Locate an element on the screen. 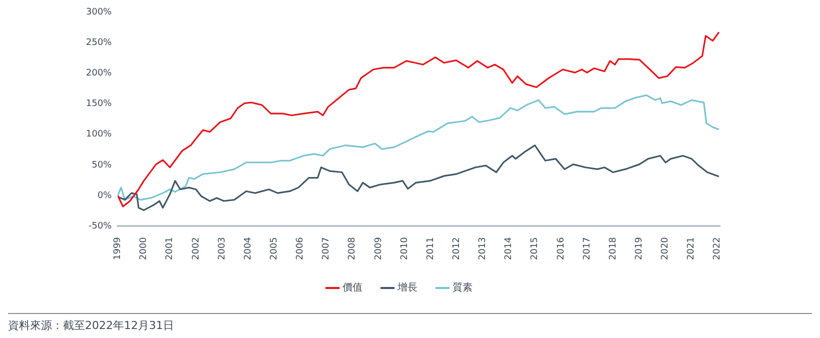  x-tick-label: 2017 is located at coordinates (587, 248).